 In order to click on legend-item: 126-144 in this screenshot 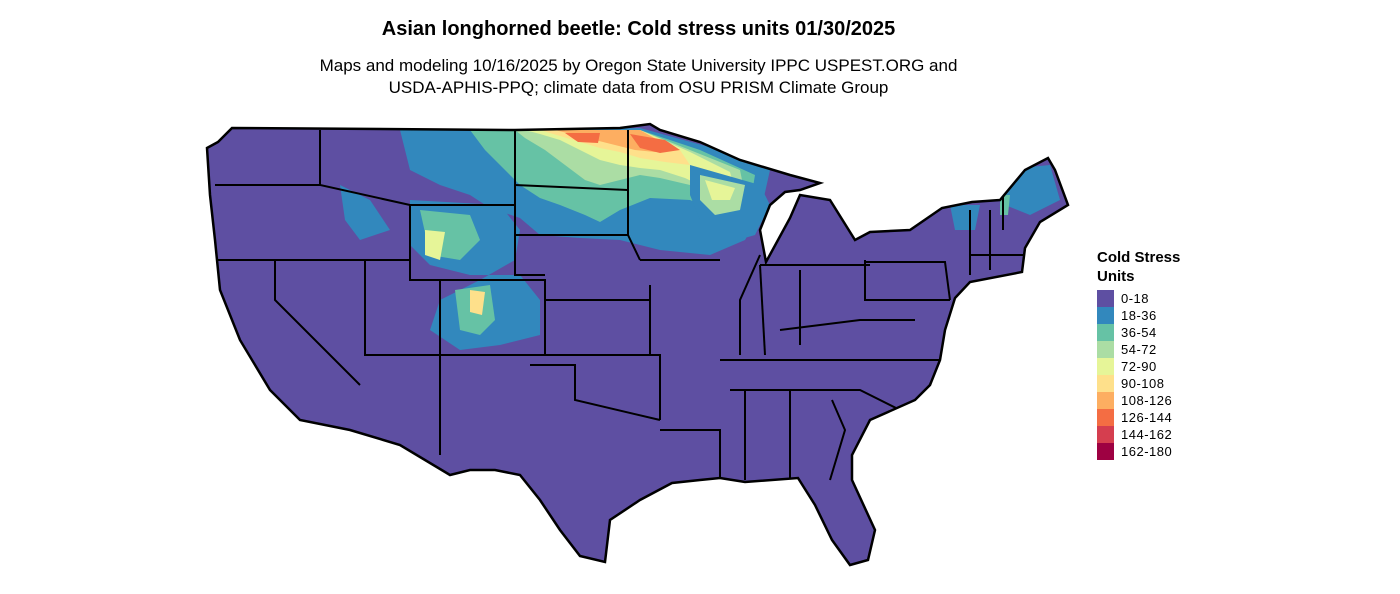, I will do `click(1157, 417)`.